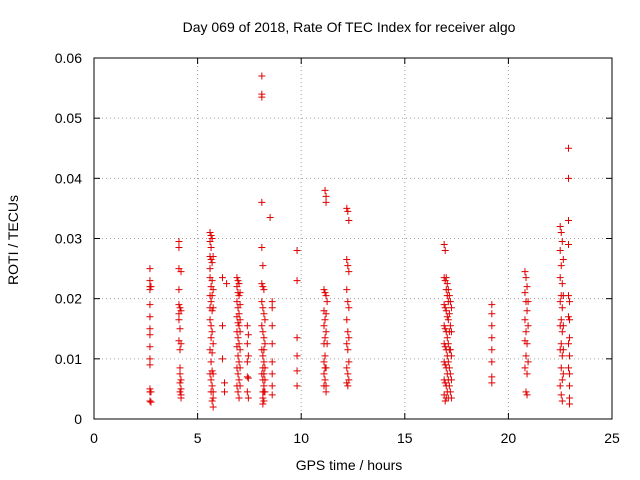 The height and width of the screenshot is (480, 640). Describe the element at coordinates (349, 465) in the screenshot. I see `x-axis-label: GPS time / hours` at that location.